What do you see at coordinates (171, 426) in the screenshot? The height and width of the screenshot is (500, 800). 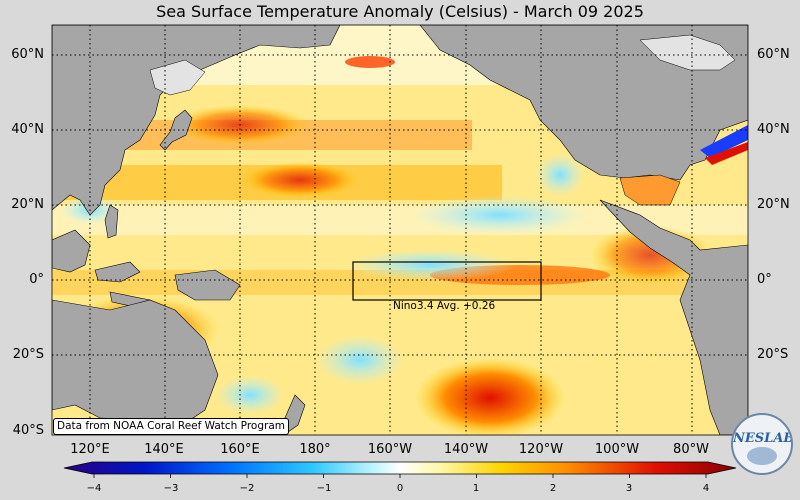 I see `data-credit: Data from NOAA Coral Reef Watch Program` at bounding box center [171, 426].